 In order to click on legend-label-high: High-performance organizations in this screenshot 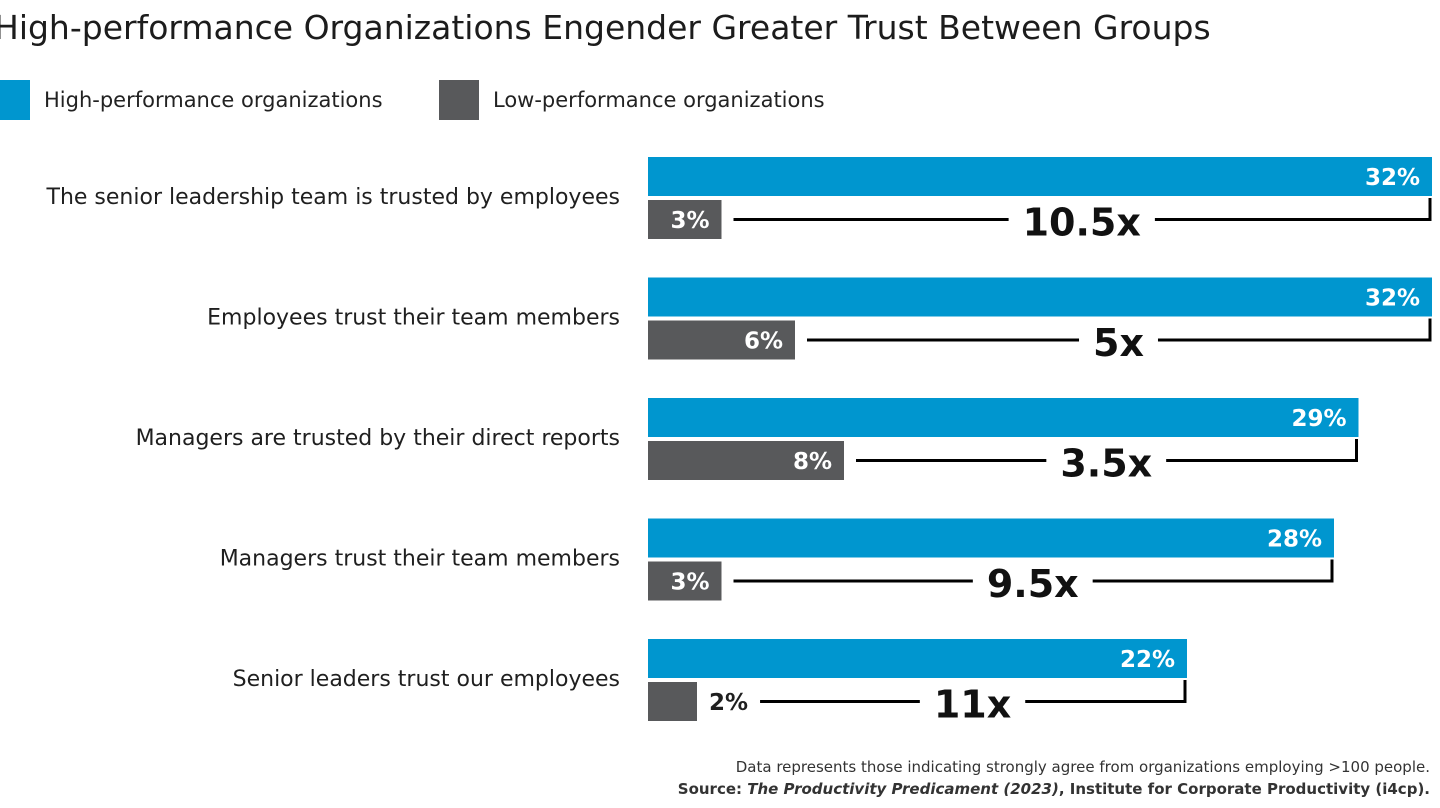, I will do `click(213, 100)`.